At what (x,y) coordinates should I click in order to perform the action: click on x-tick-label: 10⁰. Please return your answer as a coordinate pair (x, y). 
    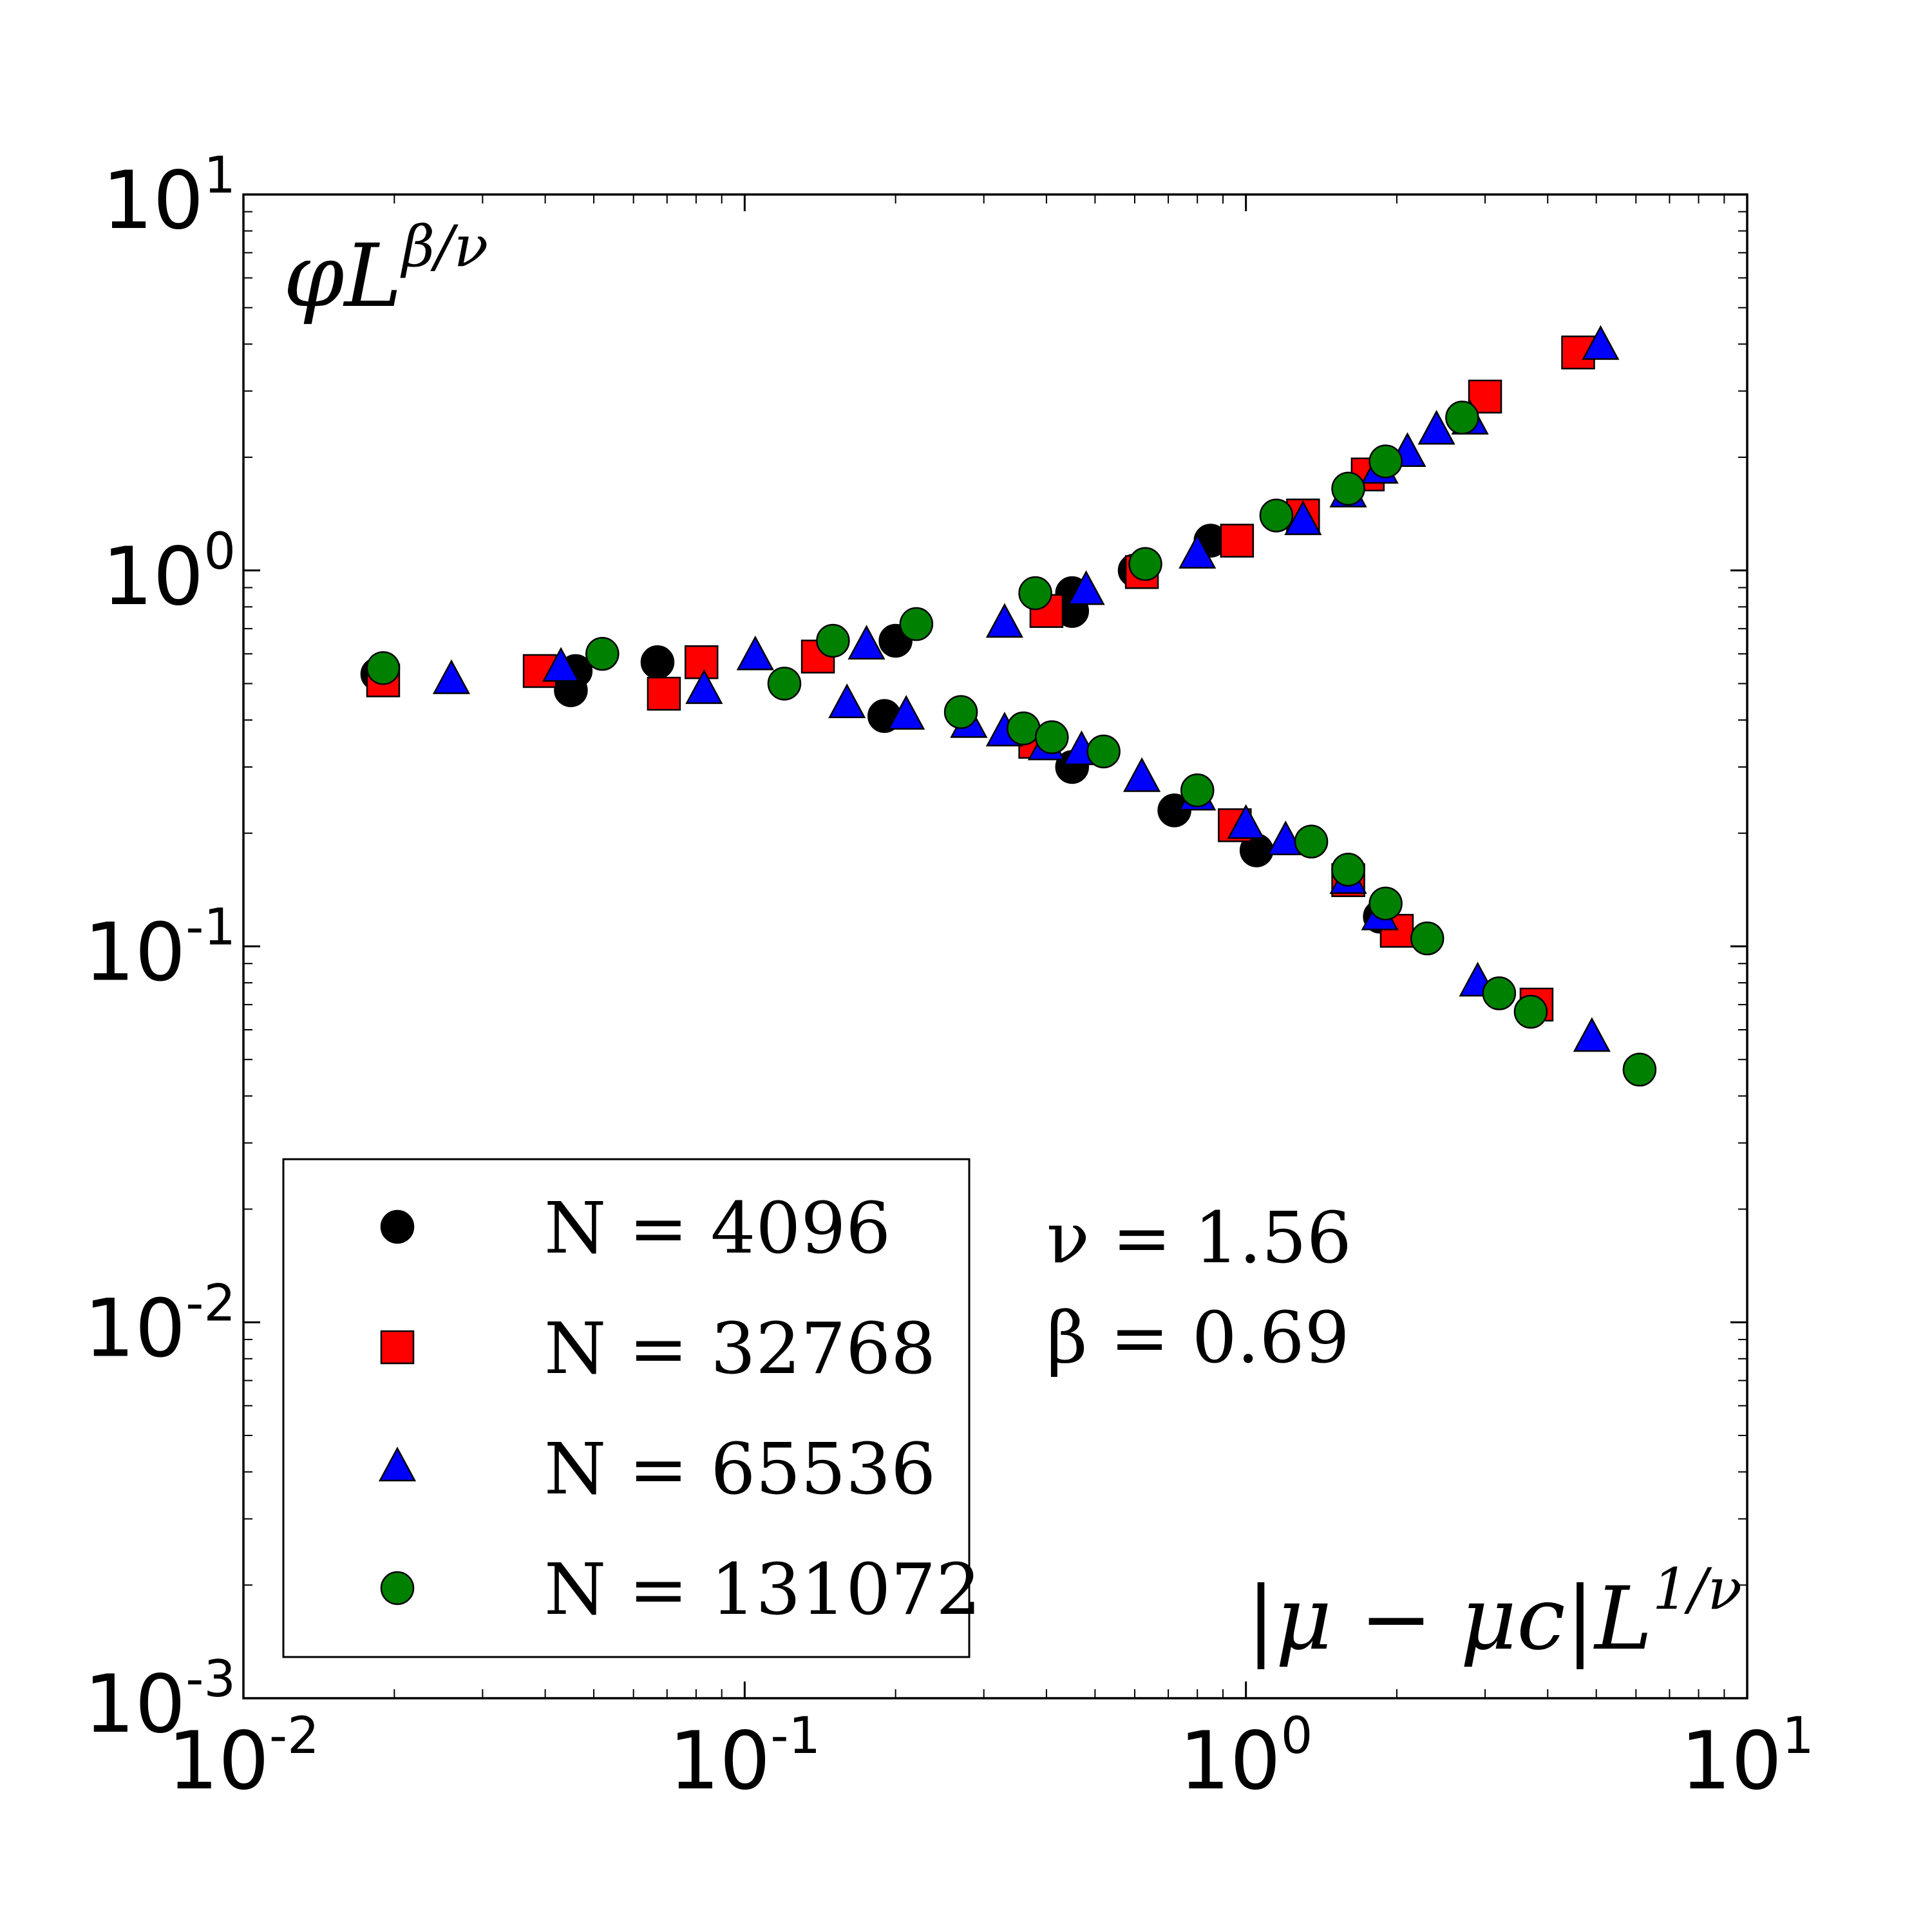
    Looking at the image, I should click on (1245, 1758).